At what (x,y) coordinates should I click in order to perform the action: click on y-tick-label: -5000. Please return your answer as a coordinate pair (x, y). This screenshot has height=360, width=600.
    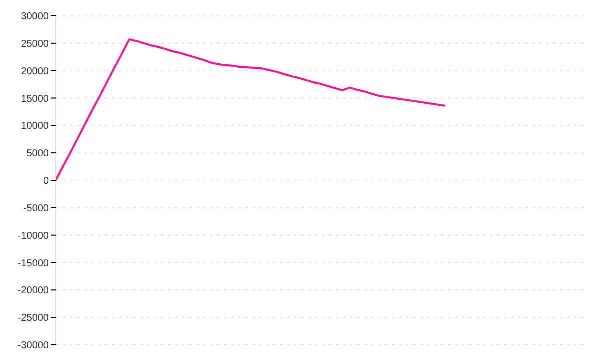
    Looking at the image, I should click on (36, 208).